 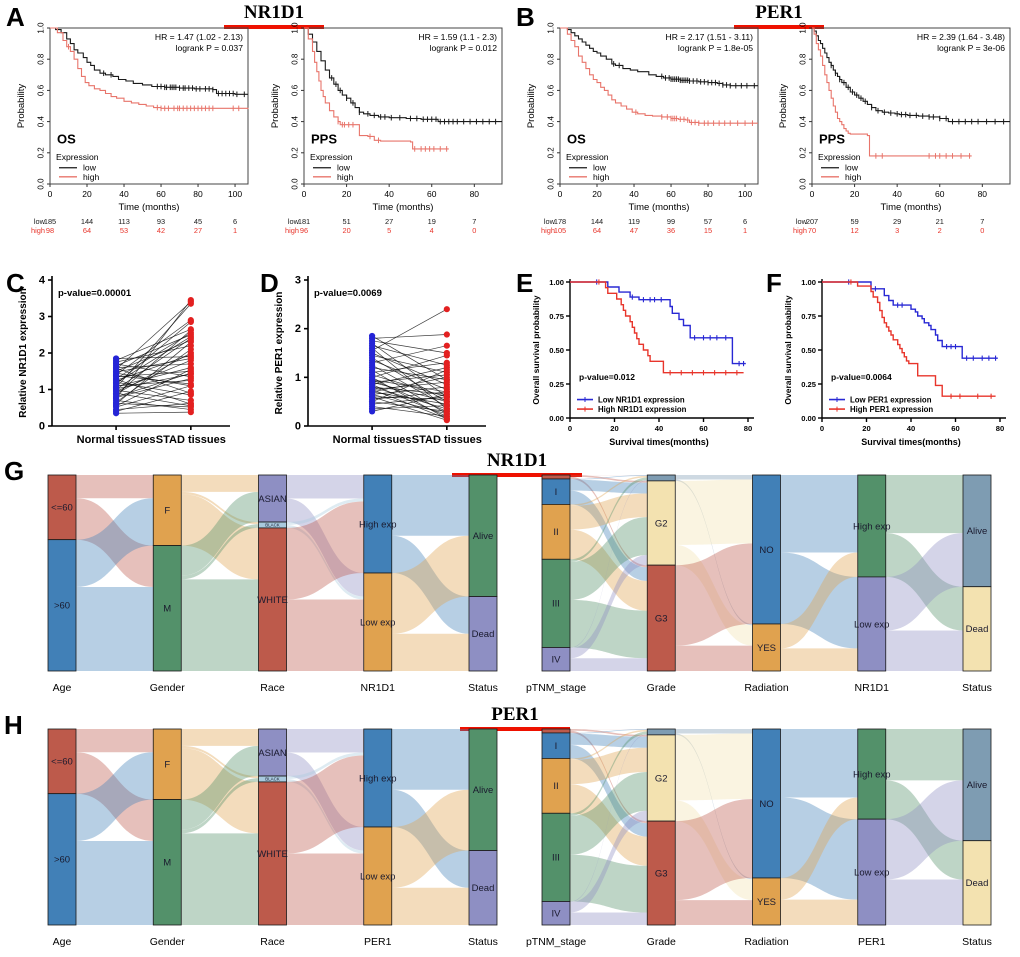 I want to click on svg-text: Low PER1 expression, so click(x=891, y=399).